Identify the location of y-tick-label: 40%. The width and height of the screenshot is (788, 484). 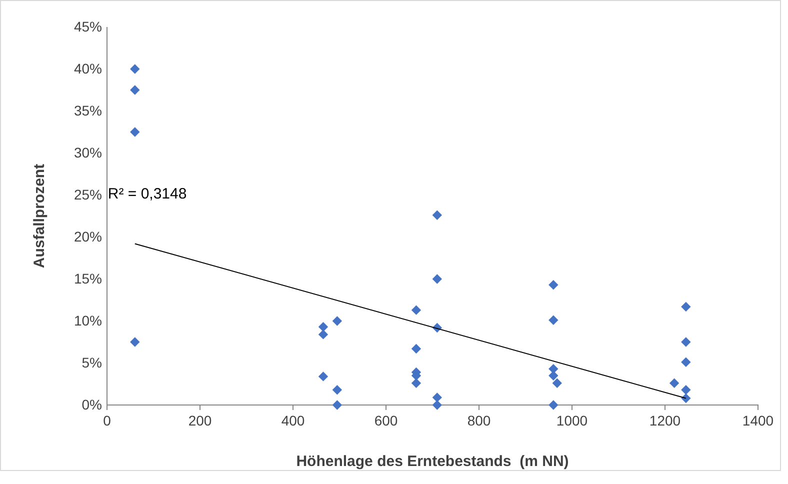
(88, 68).